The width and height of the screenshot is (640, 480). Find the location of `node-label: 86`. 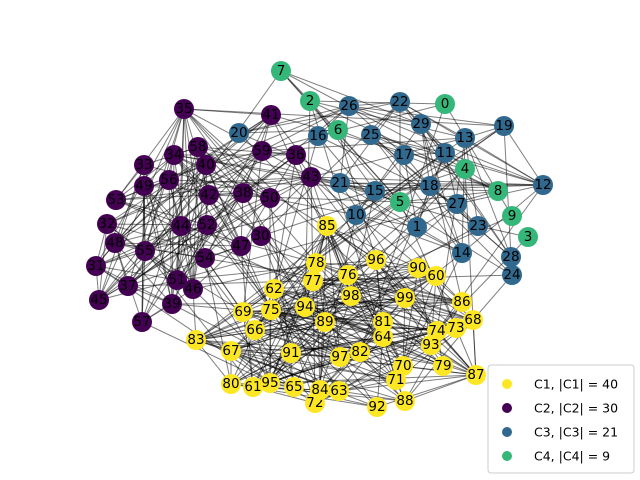

node-label: 86 is located at coordinates (461, 302).